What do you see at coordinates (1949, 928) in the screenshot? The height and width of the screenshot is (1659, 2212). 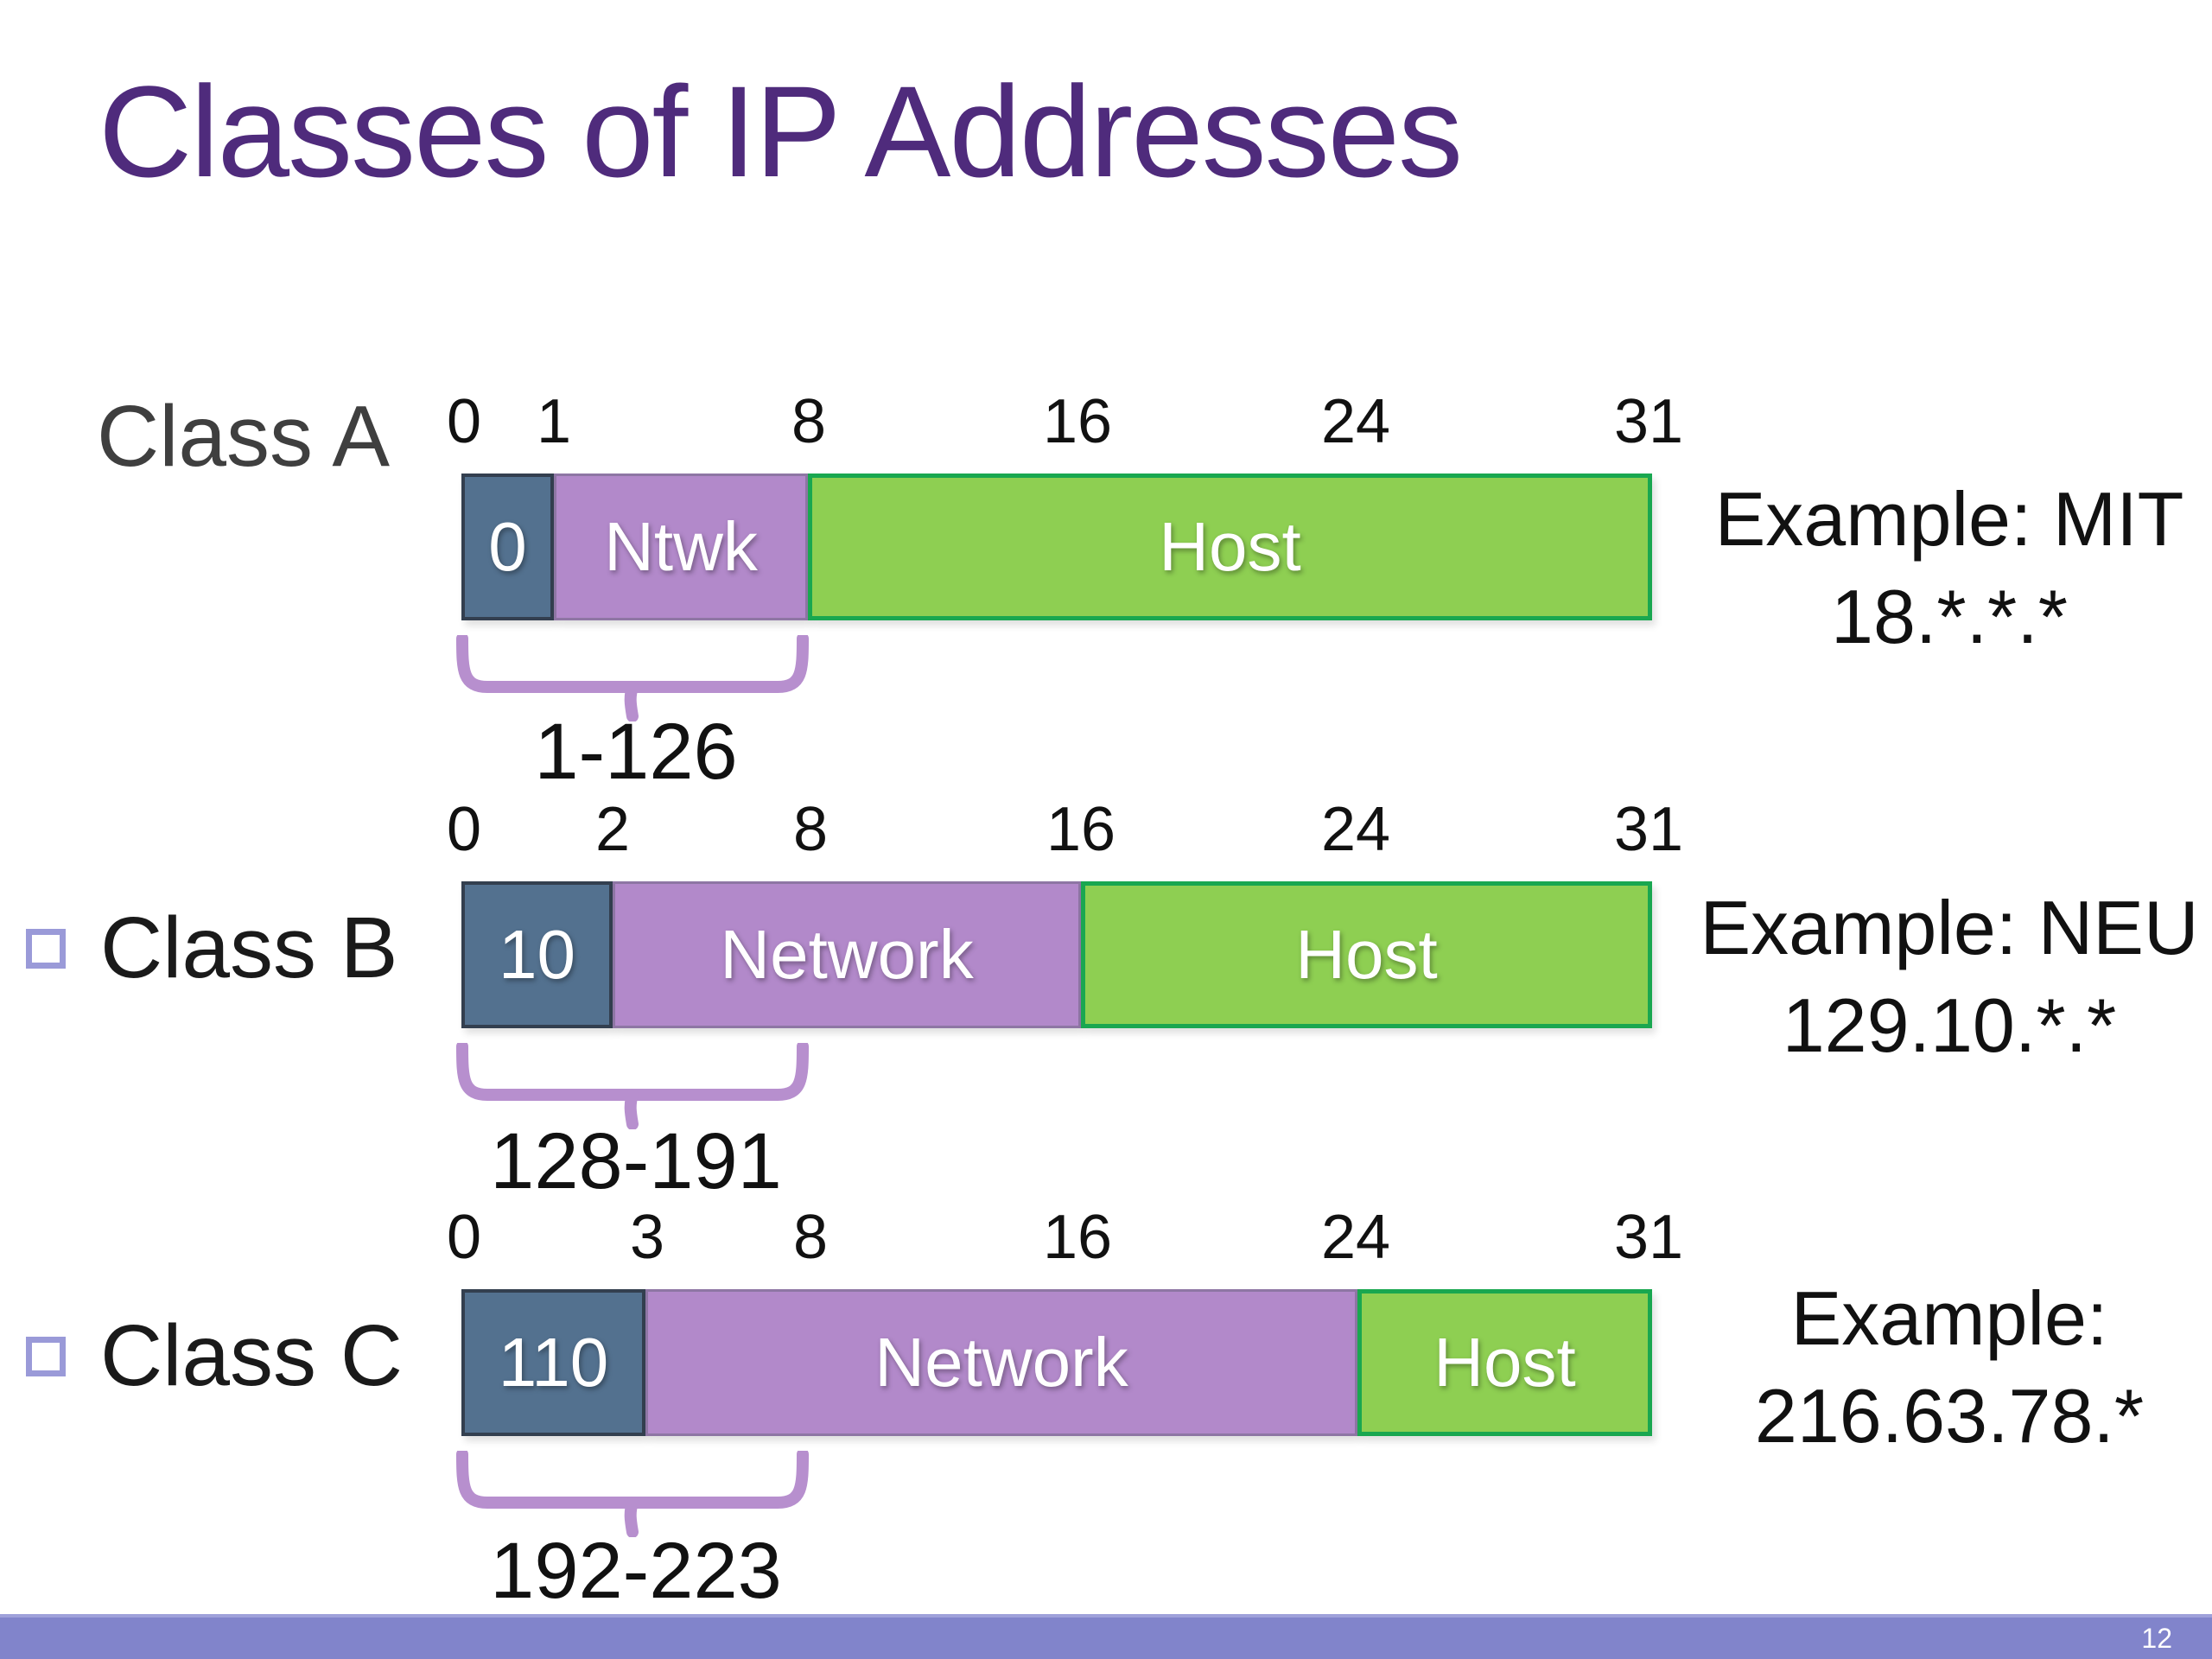 I see `class-b-example-caption: Example: NEU` at bounding box center [1949, 928].